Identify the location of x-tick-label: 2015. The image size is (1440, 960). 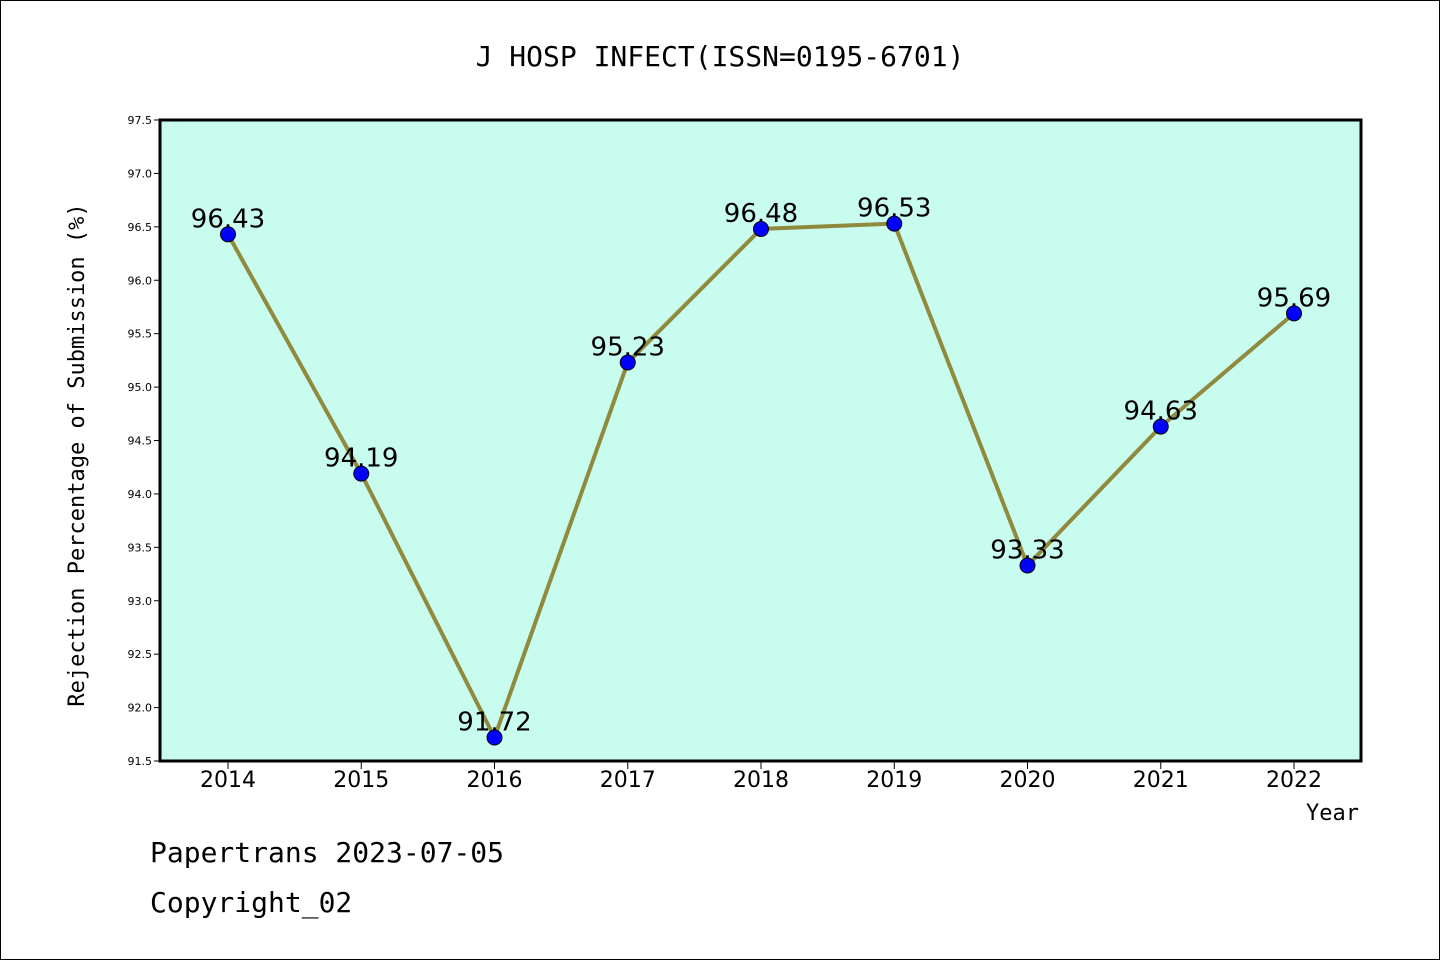
(361, 780).